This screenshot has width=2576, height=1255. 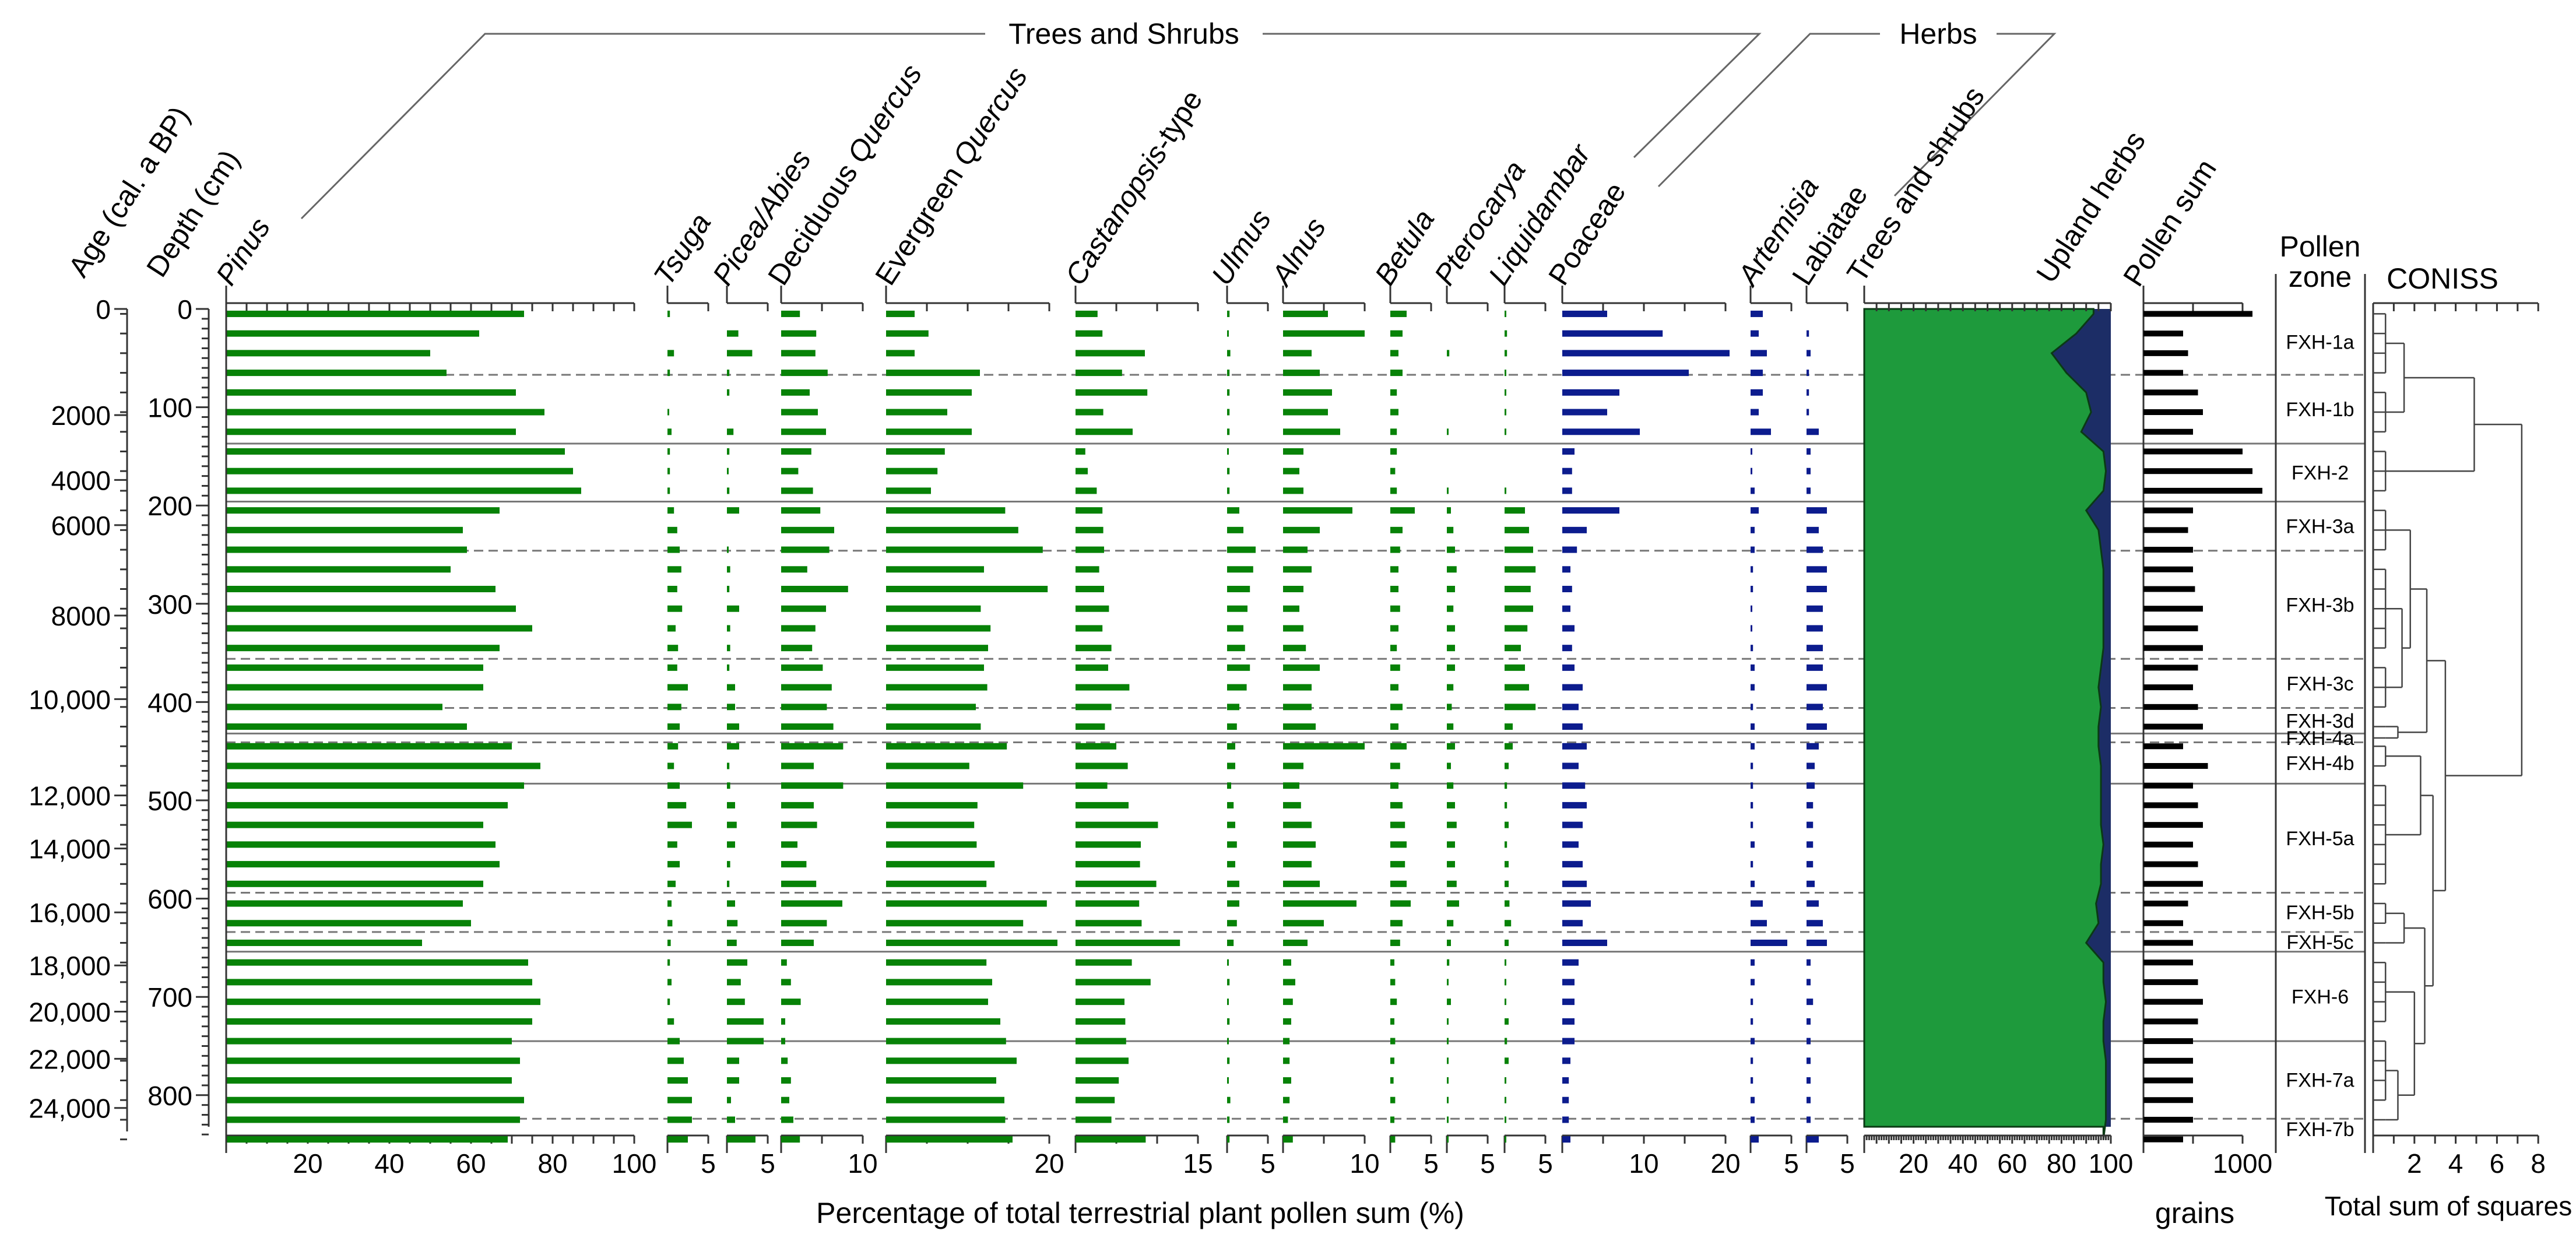 I want to click on depth-tick-label: 600, so click(x=169, y=899).